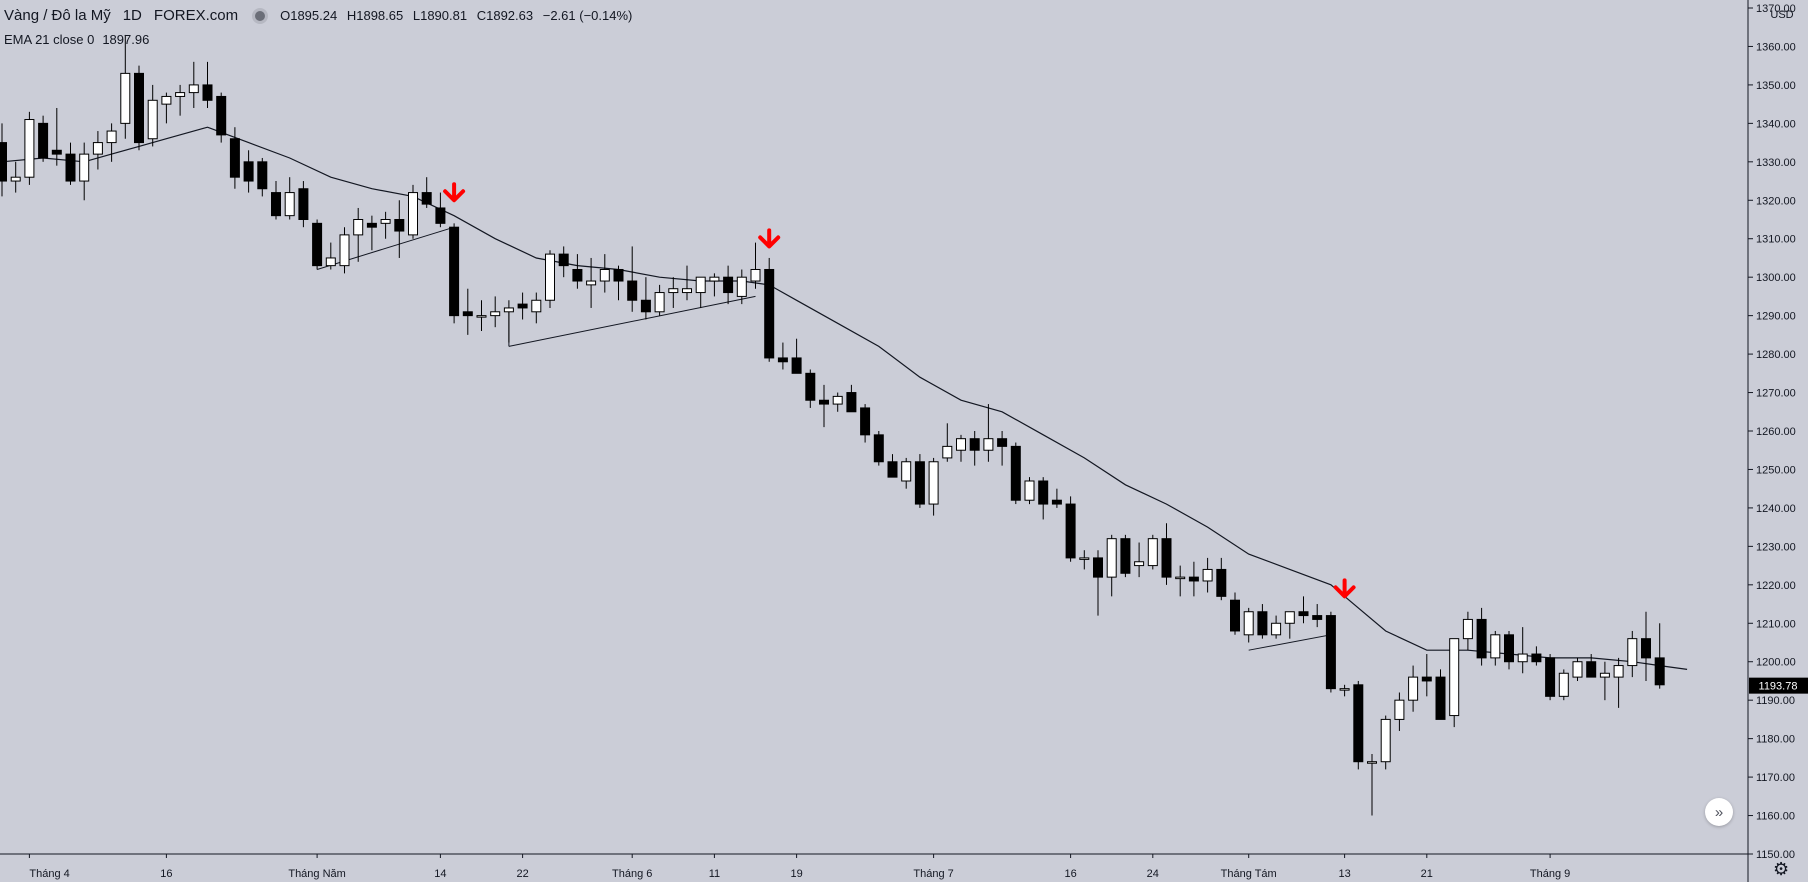 Image resolution: width=1808 pixels, height=882 pixels. I want to click on ema-label: EMA 21 close 0, so click(49, 39).